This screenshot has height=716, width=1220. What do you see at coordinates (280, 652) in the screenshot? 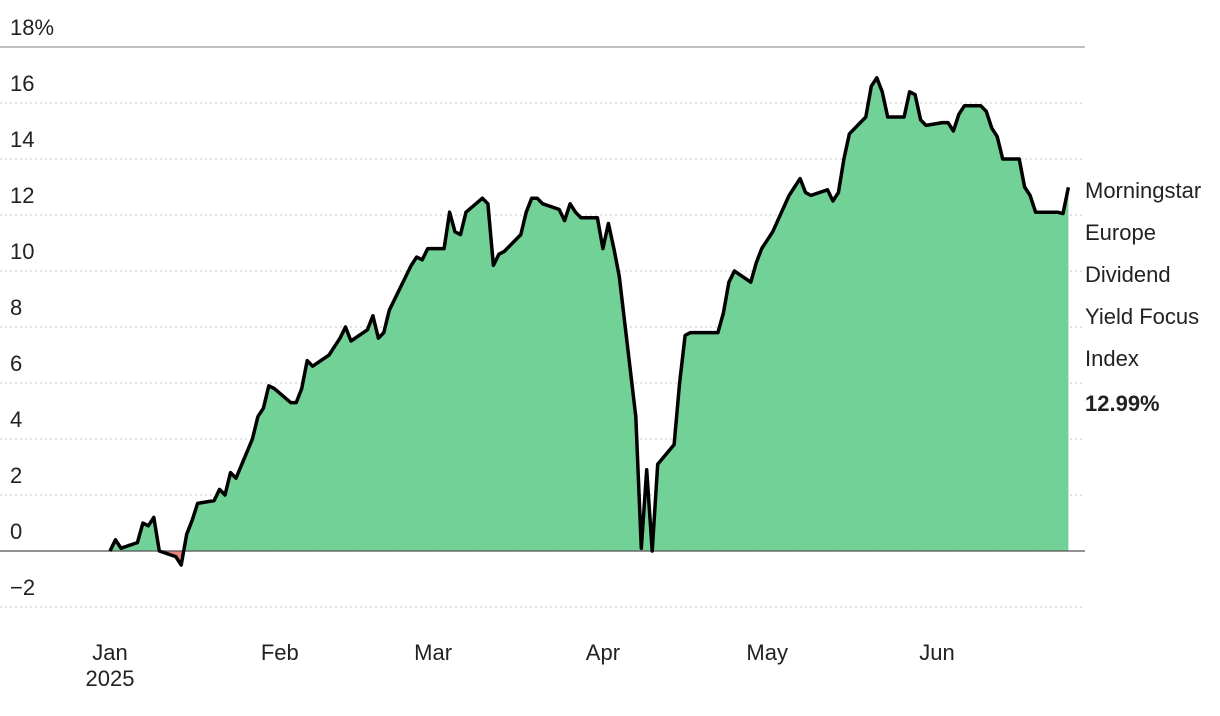
I see `x-tick-label: Feb` at bounding box center [280, 652].